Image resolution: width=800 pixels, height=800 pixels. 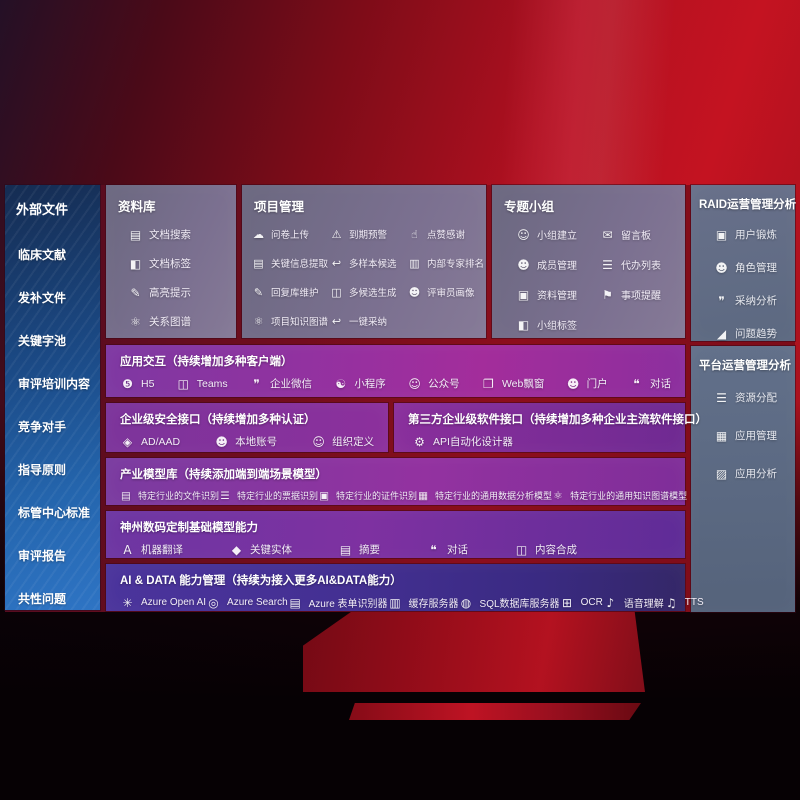 I want to click on member-manage-icon: ☻, so click(x=523, y=264).